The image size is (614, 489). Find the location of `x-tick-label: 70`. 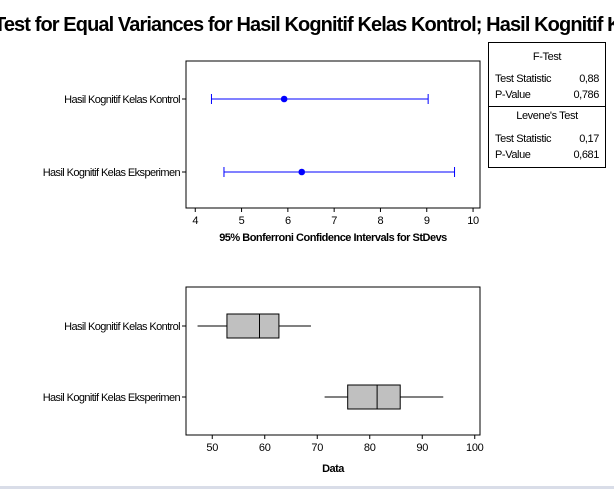

x-tick-label: 70 is located at coordinates (317, 448).